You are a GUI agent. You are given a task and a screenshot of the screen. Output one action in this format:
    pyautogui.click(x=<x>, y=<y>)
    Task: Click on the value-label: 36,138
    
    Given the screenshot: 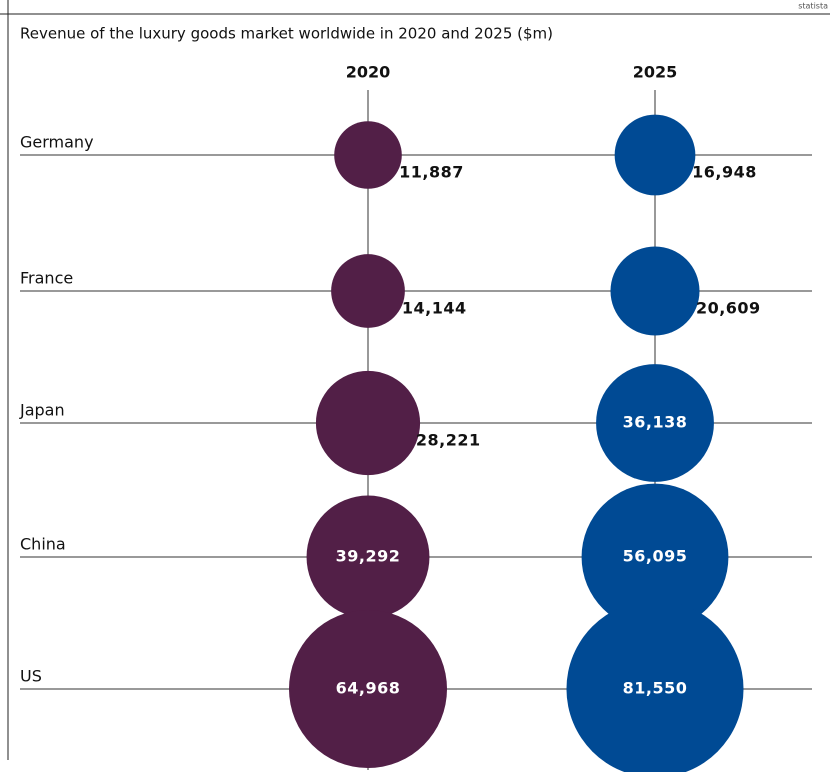 What is the action you would take?
    pyautogui.click(x=655, y=422)
    